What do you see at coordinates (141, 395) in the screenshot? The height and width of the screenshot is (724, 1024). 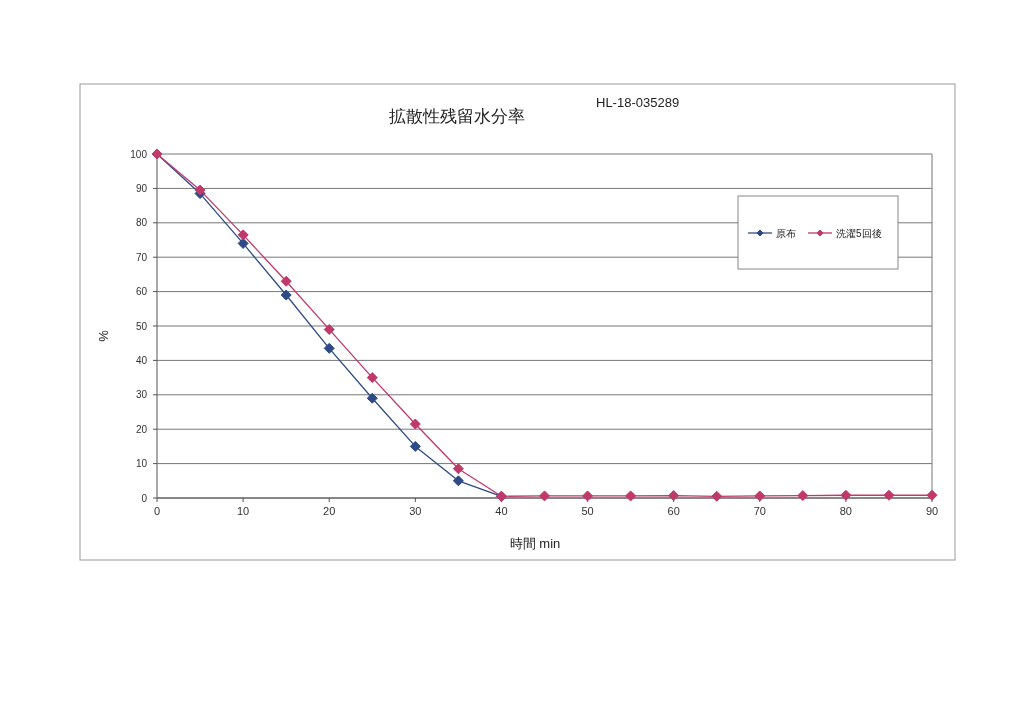 I see `y-tick-label: 30` at bounding box center [141, 395].